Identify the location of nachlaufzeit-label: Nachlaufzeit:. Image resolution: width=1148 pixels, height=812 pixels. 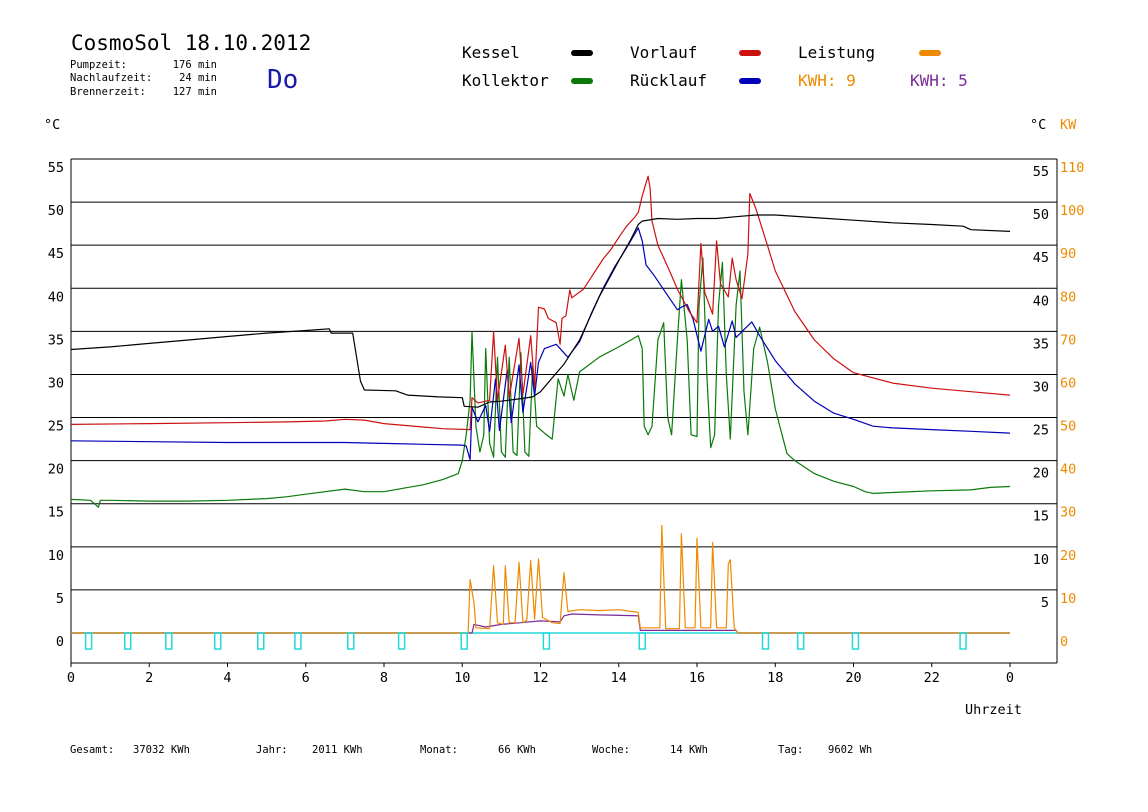
(111, 78).